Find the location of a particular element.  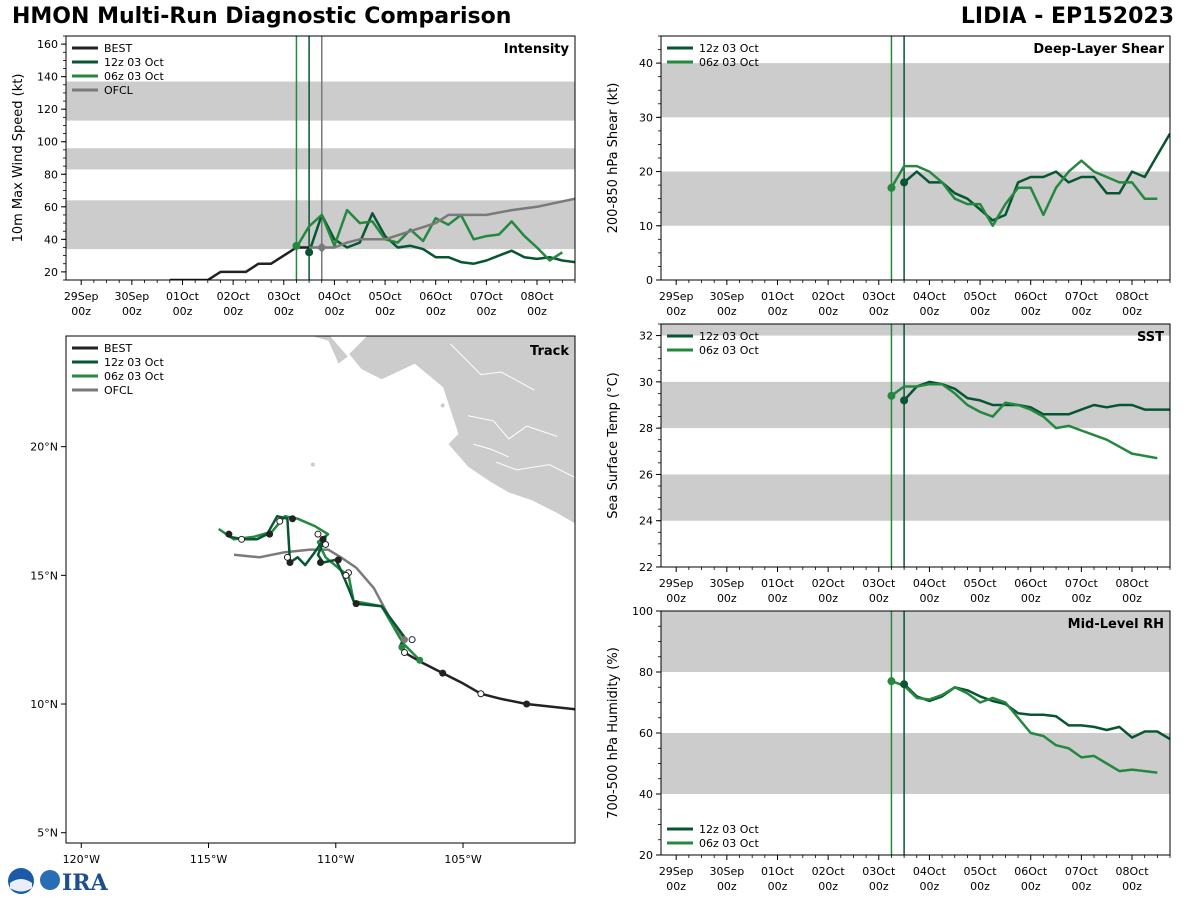

page-title: HMON Multi-Run Diagnostic Comparison is located at coordinates (262, 16).